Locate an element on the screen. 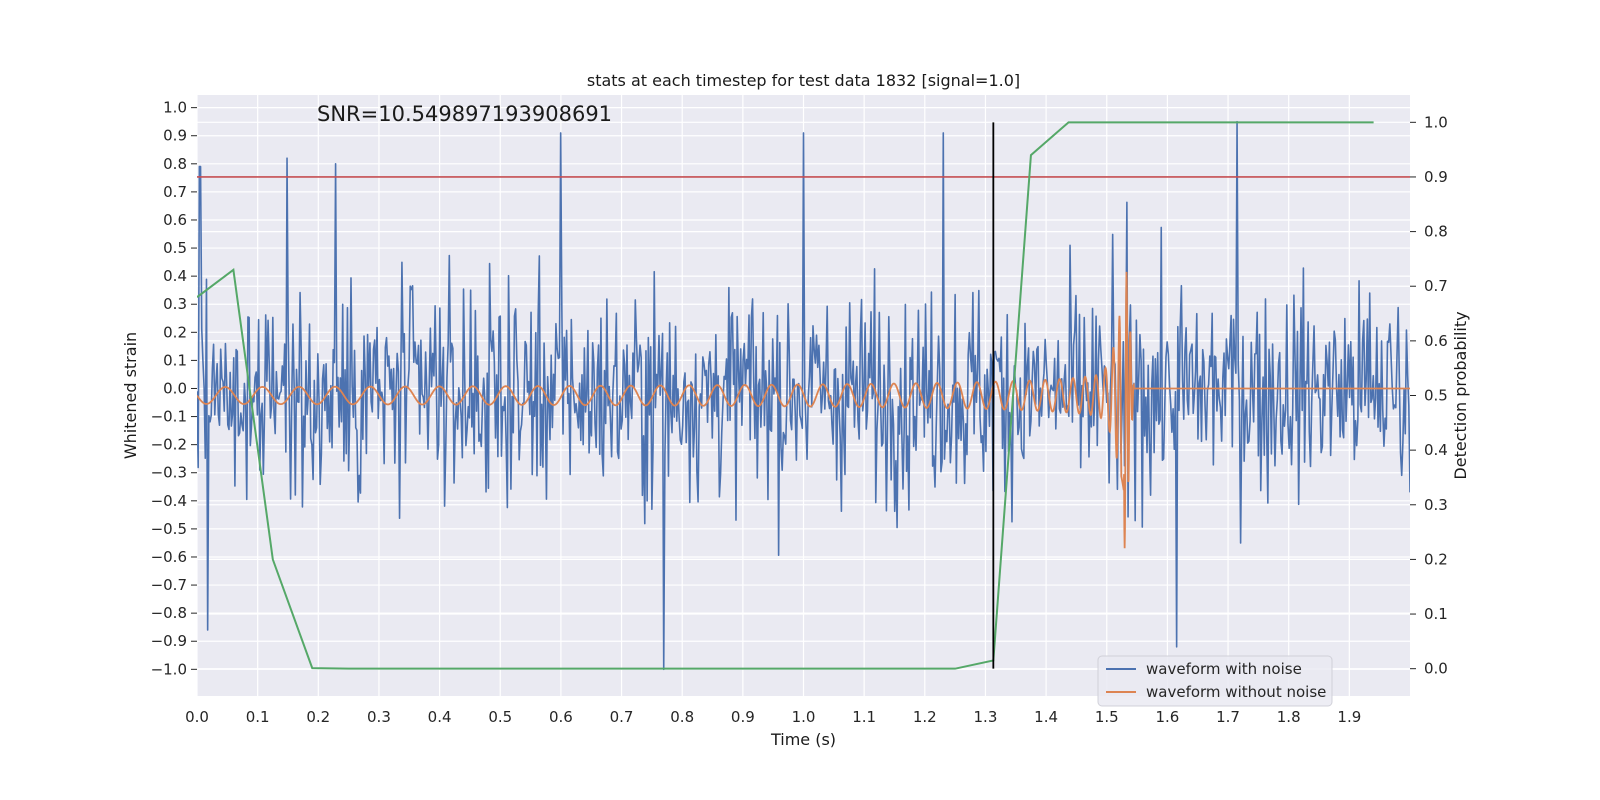 This screenshot has height=800, width=1600. y-tick-label: −0.1 is located at coordinates (169, 417).